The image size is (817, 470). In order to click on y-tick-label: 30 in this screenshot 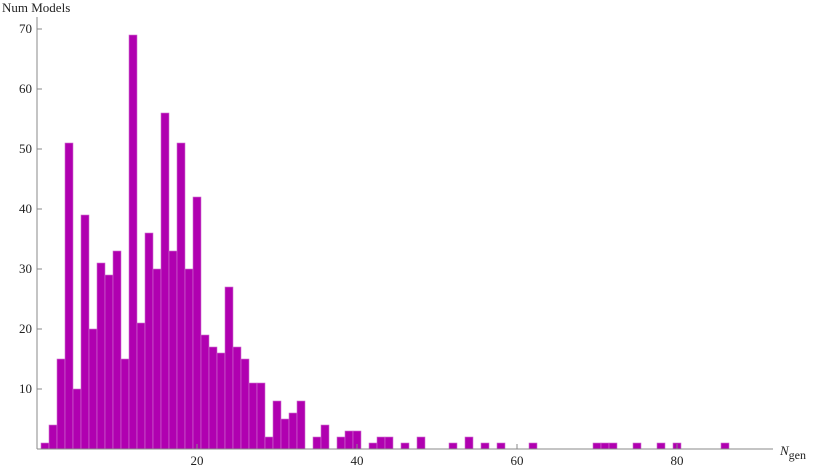, I will do `click(25, 268)`.